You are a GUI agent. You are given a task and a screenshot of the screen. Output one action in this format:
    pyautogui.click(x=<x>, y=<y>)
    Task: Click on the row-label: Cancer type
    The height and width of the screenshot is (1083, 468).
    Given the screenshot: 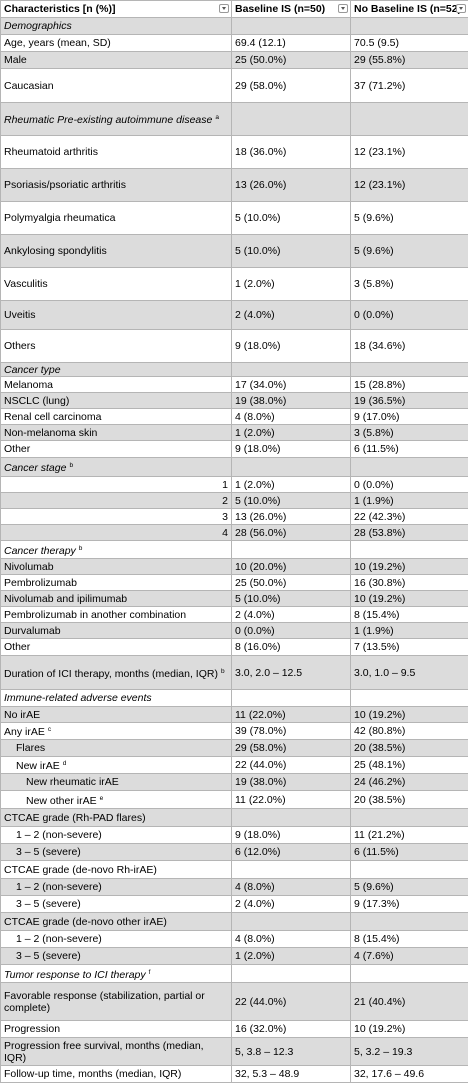 What is the action you would take?
    pyautogui.click(x=116, y=370)
    